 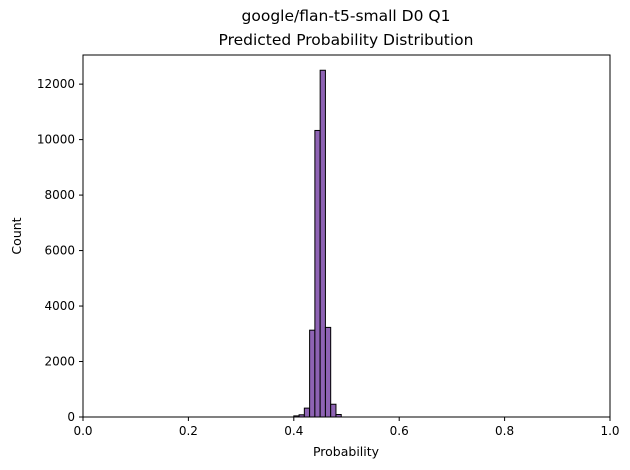 I want to click on x-tick-label: 0.2, so click(x=188, y=431).